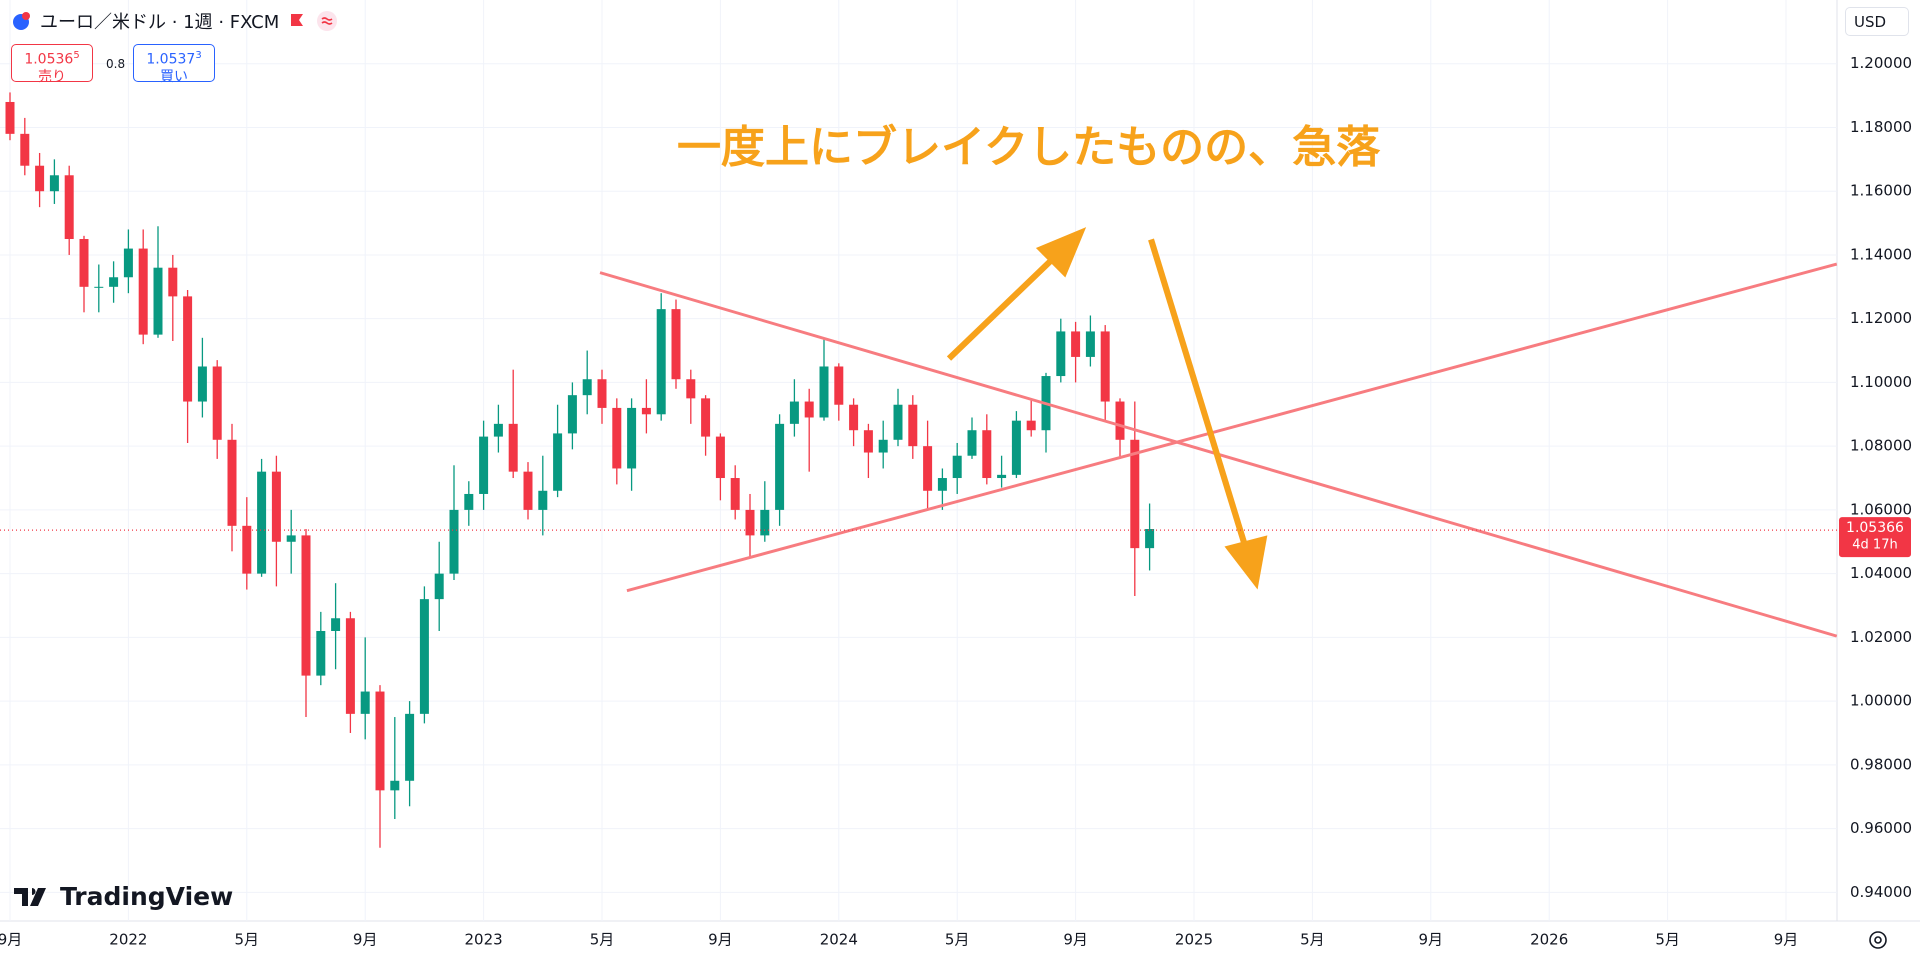 The height and width of the screenshot is (964, 1920). Describe the element at coordinates (1194, 940) in the screenshot. I see `x-tick-label: 2025` at that location.